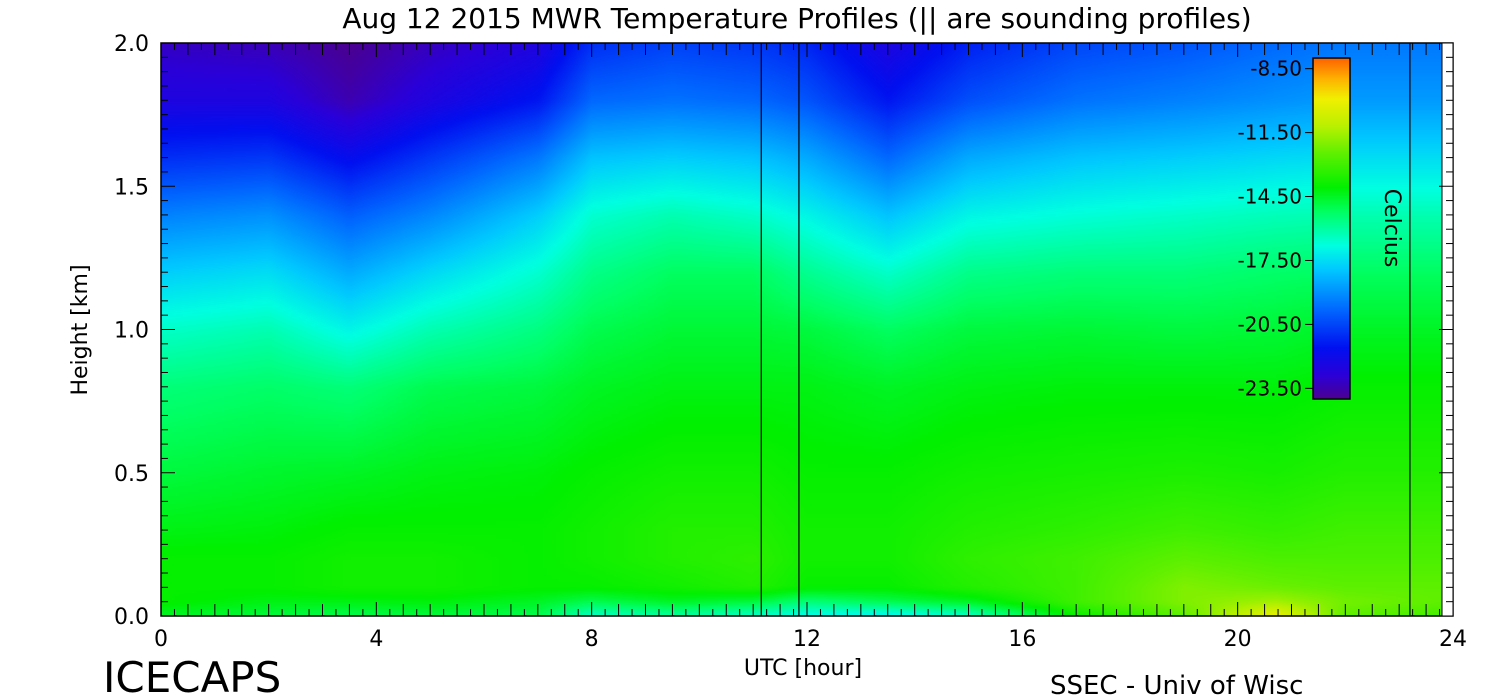  I want to click on colorbar-tick-label: -8.50, so click(1276, 69).